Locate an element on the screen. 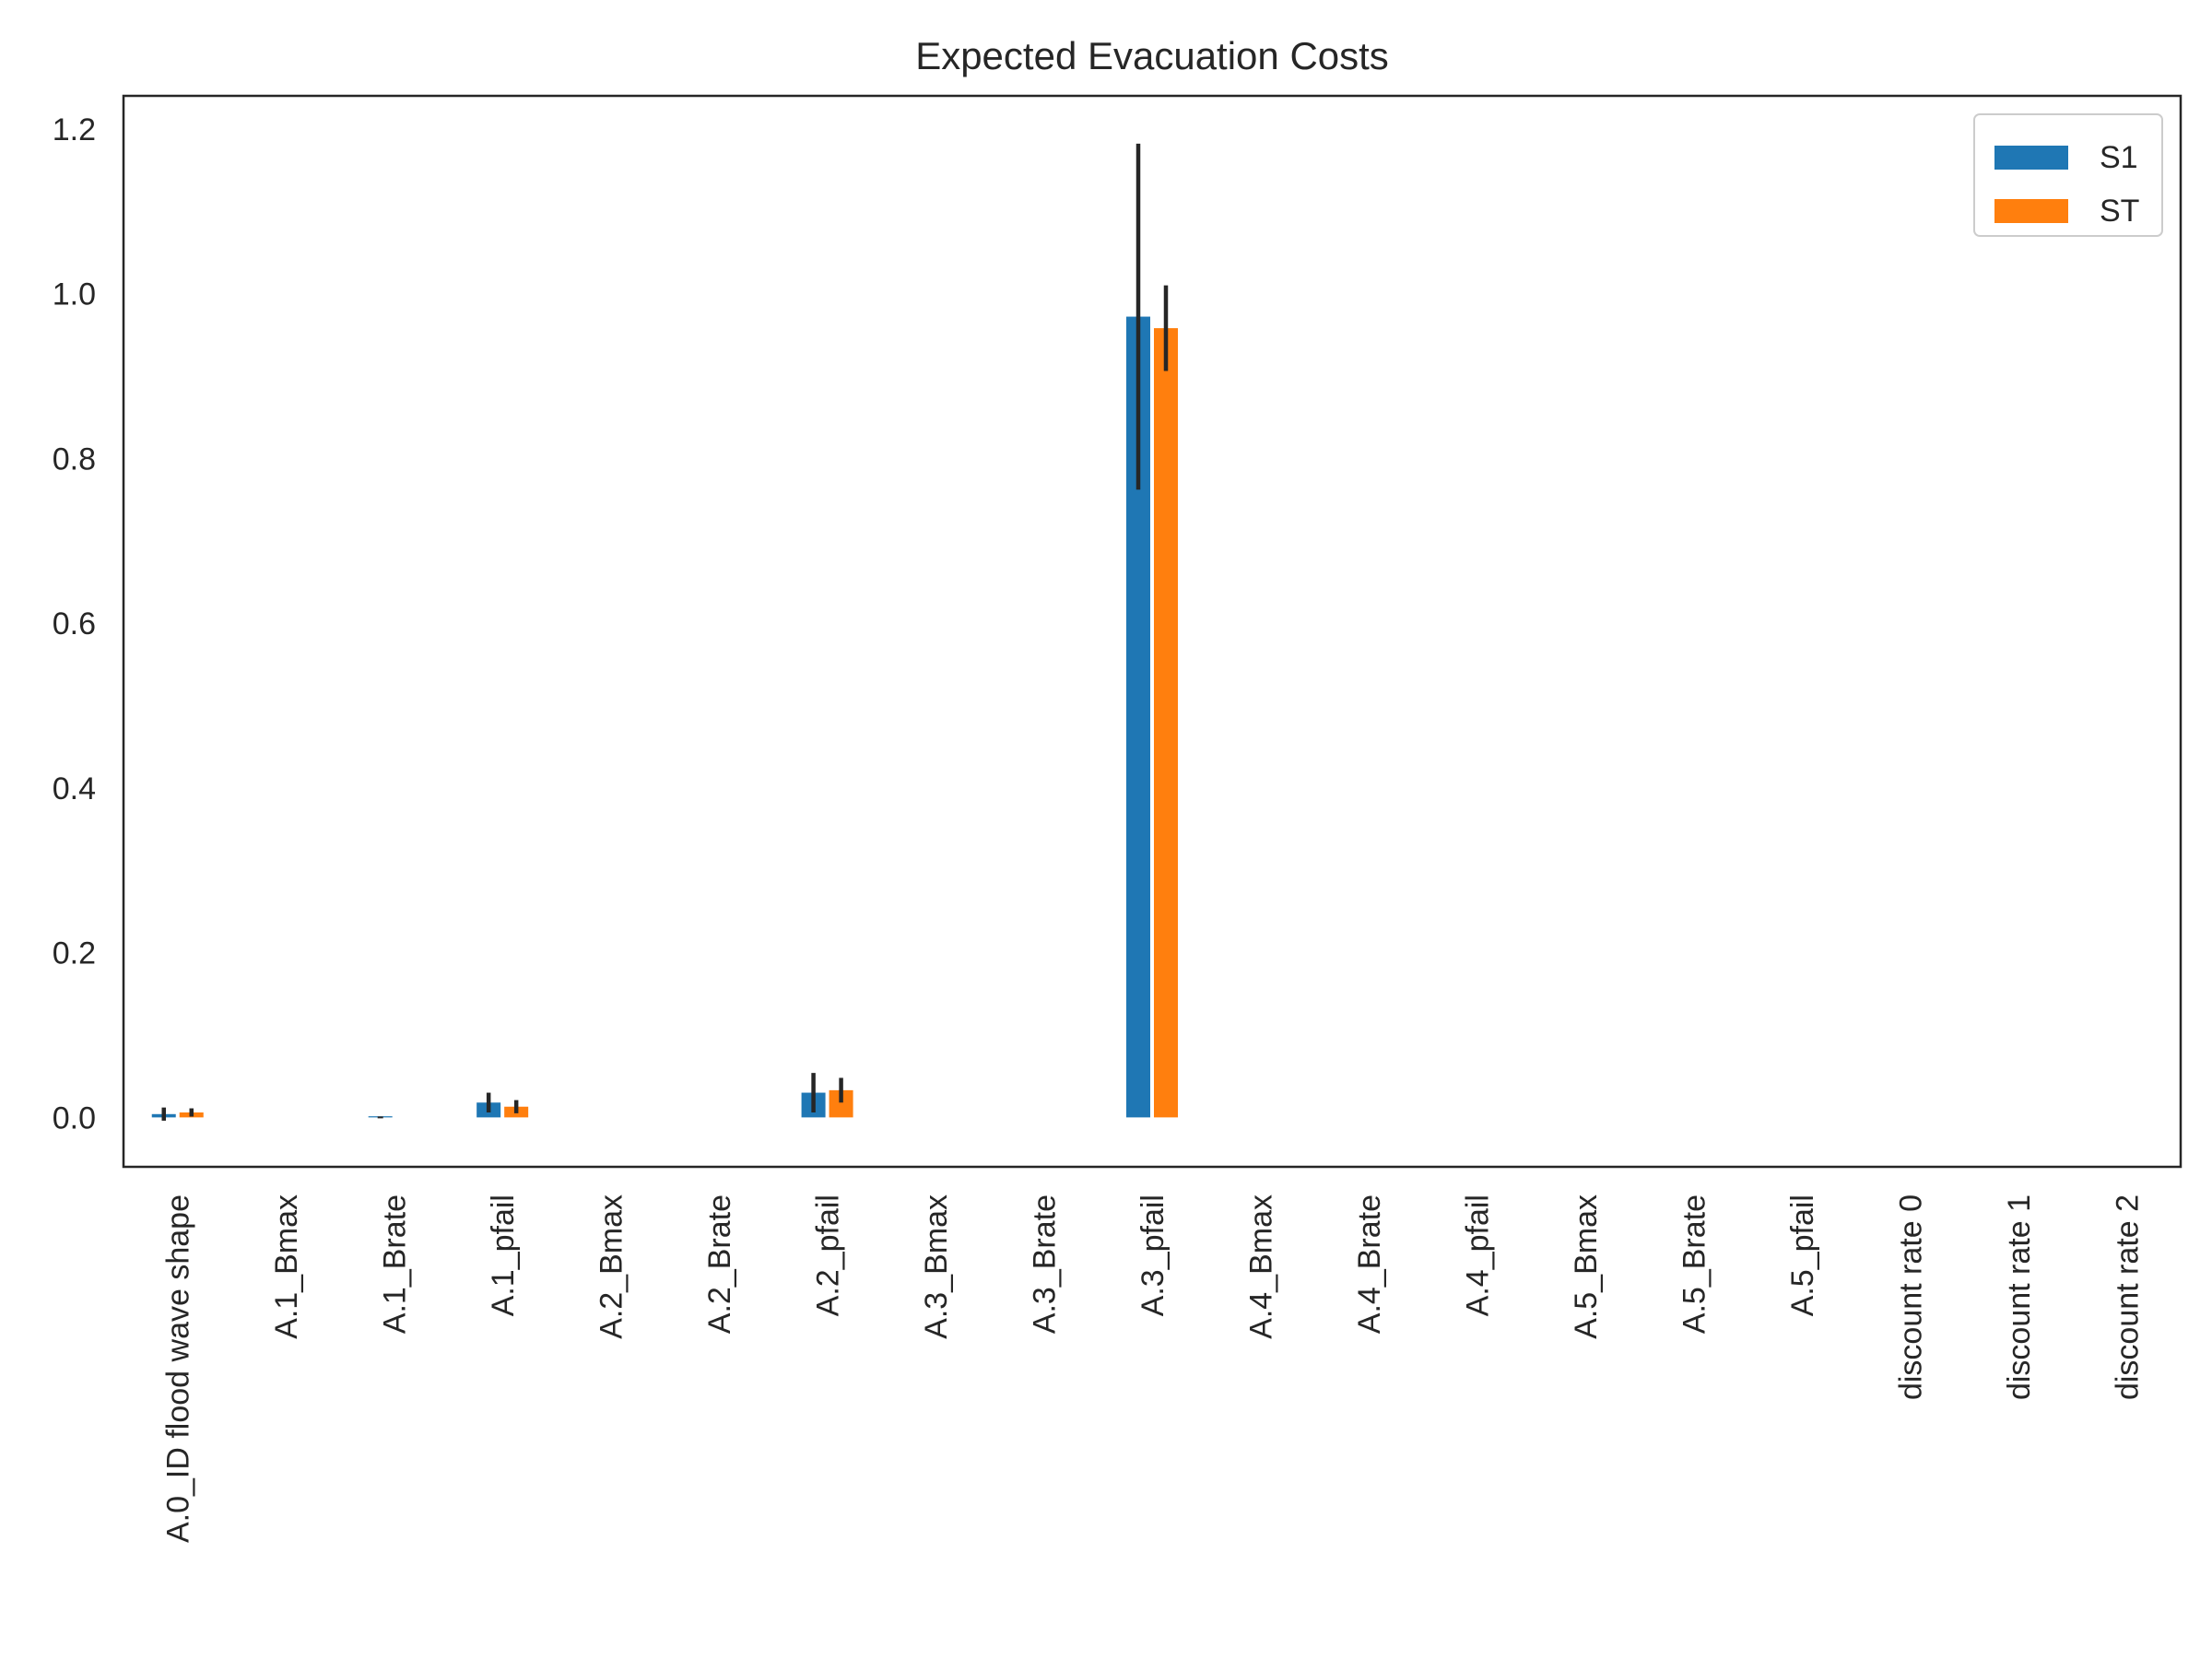  x-tick-label: A.5_pfail is located at coordinates (1802, 1255).